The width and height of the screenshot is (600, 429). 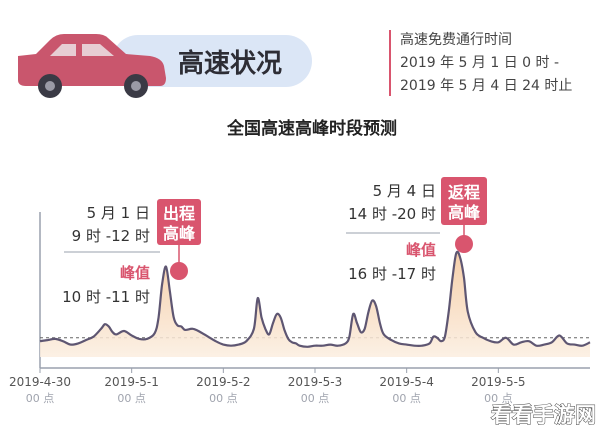 What do you see at coordinates (106, 297) in the screenshot?
I see `outbound-peak-time: 10 时 -11 时` at bounding box center [106, 297].